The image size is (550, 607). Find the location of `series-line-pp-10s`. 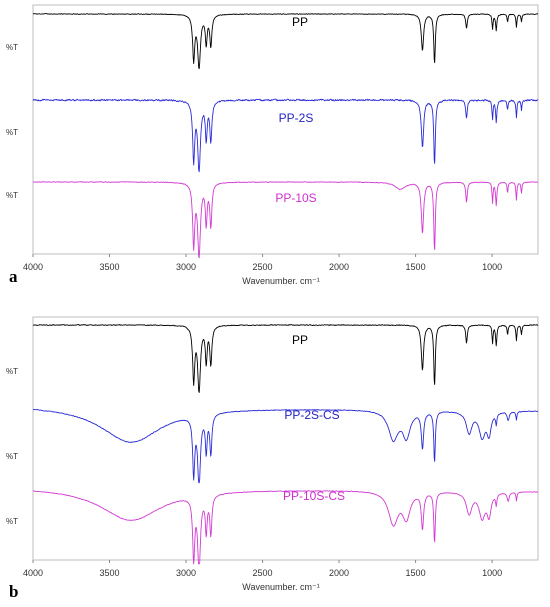

series-line-pp-10s is located at coordinates (286, 220).